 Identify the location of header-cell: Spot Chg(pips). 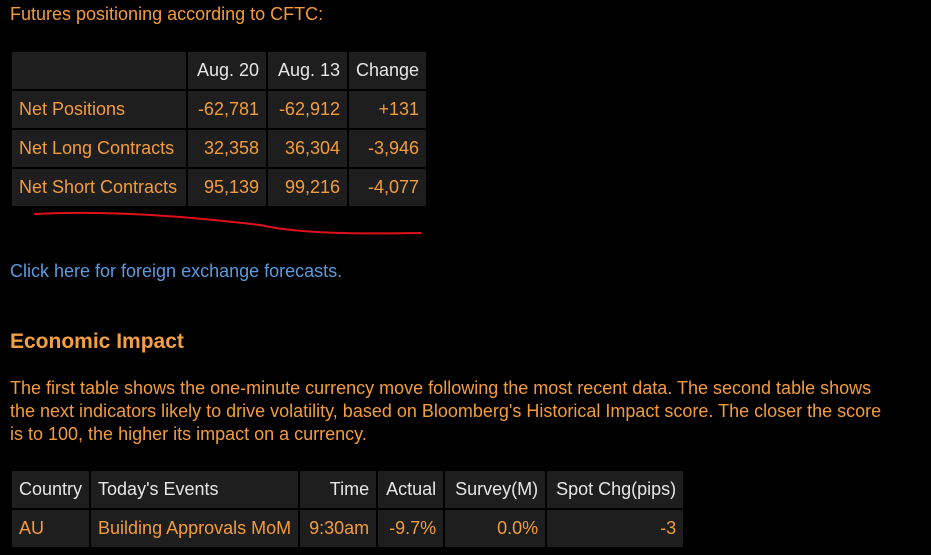
(615, 489).